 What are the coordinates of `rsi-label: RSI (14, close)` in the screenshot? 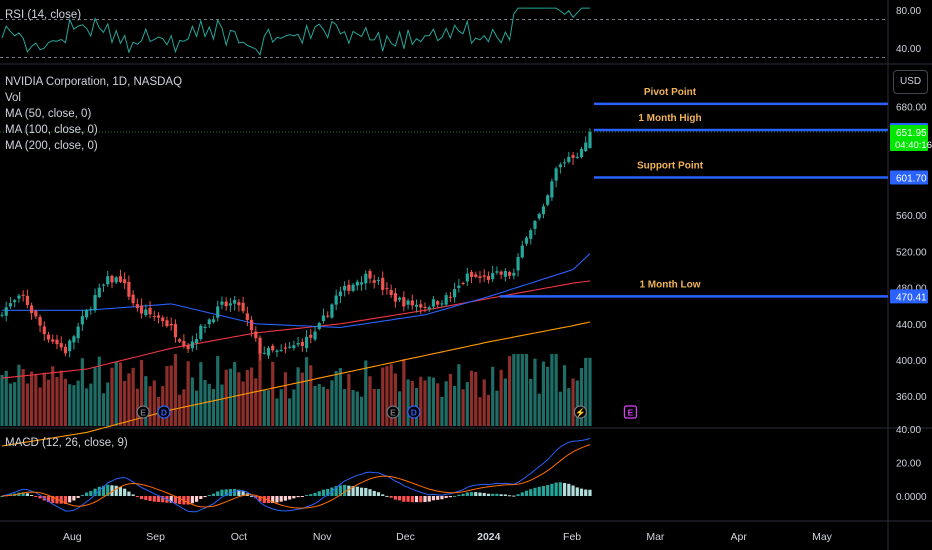 It's located at (43, 15).